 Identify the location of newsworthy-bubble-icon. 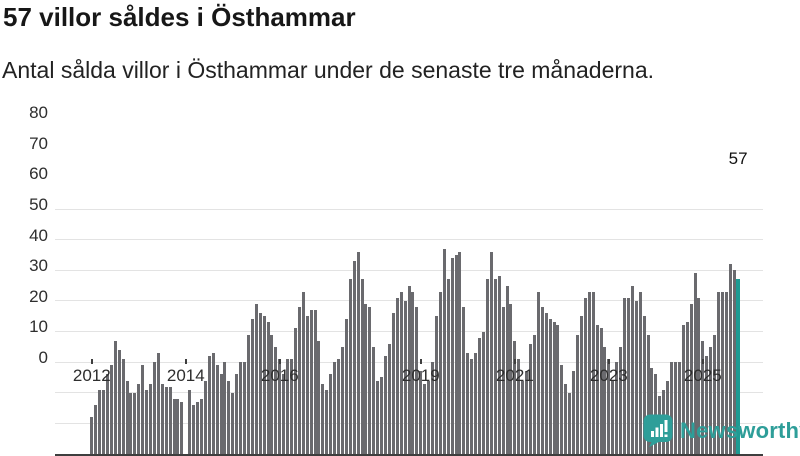
(658, 431).